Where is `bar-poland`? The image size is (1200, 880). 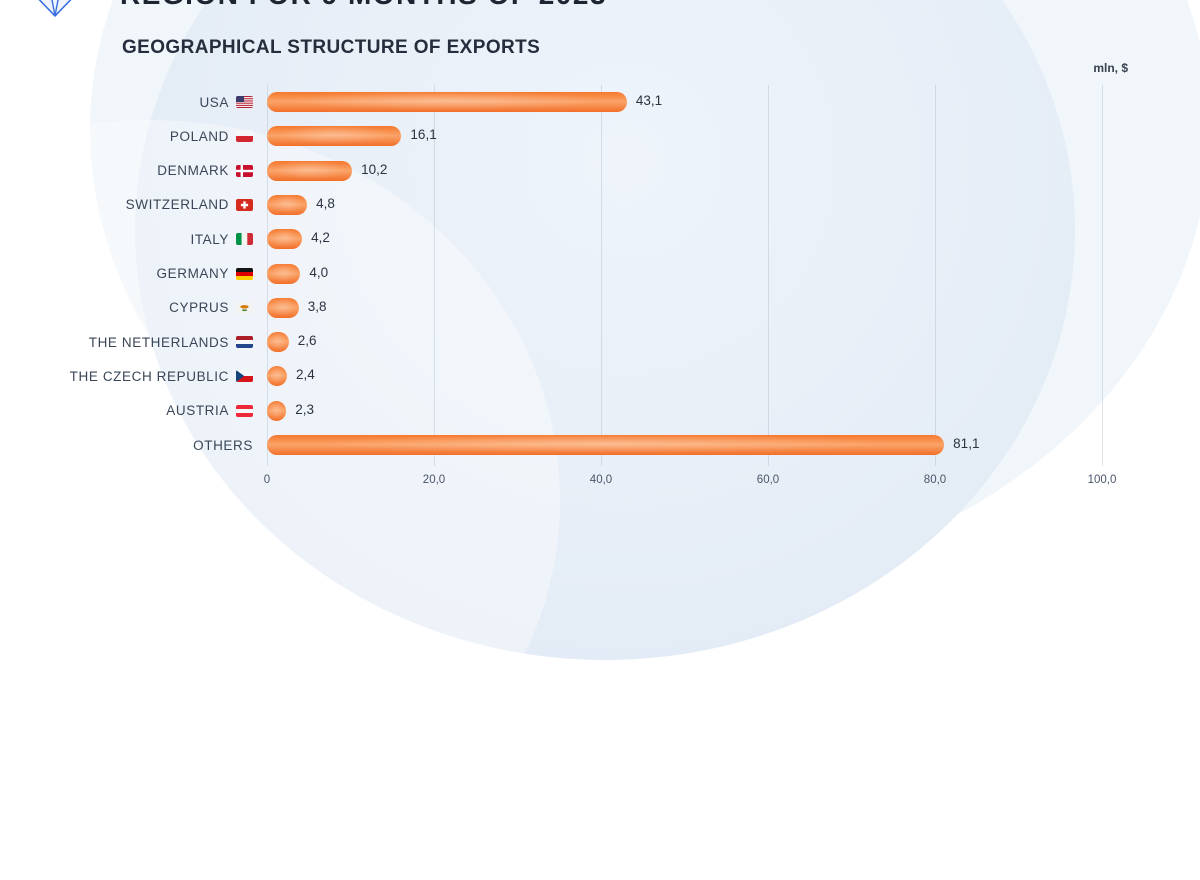
bar-poland is located at coordinates (334, 136).